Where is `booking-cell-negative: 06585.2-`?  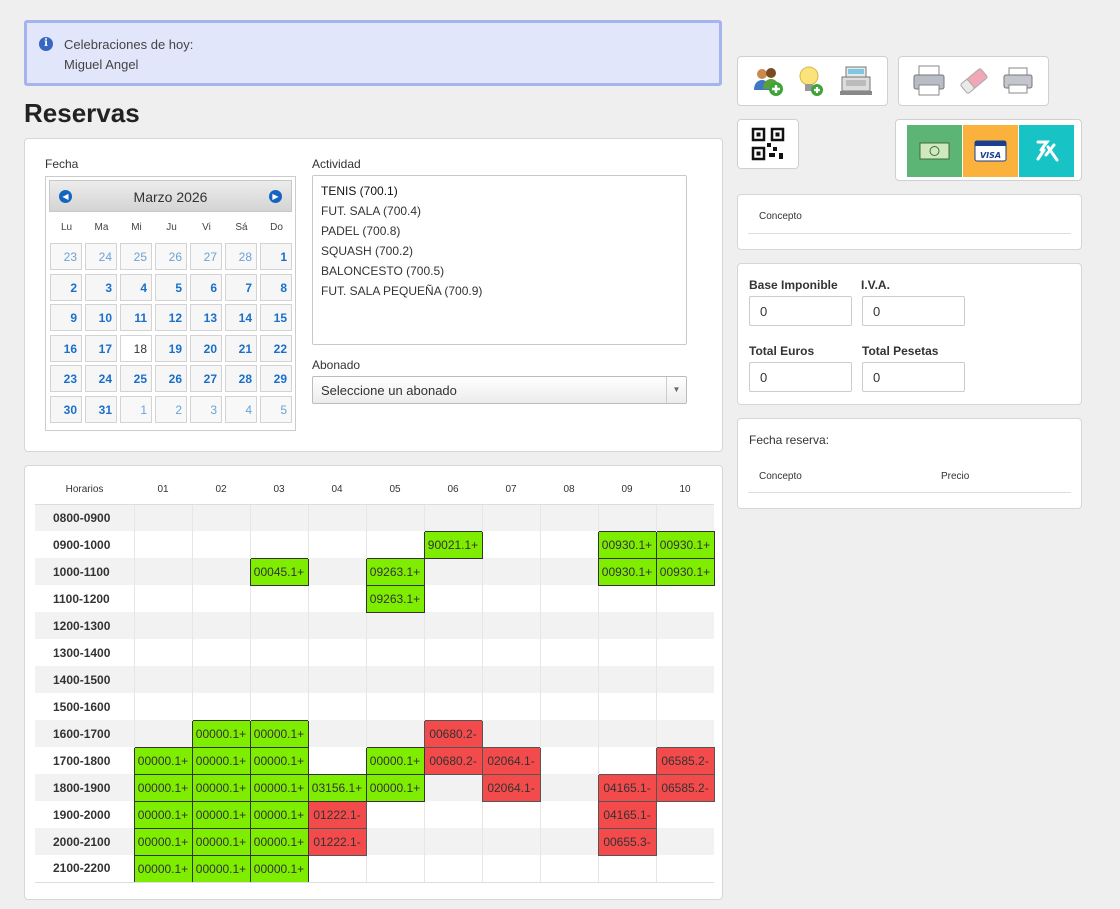 booking-cell-negative: 06585.2- is located at coordinates (685, 760).